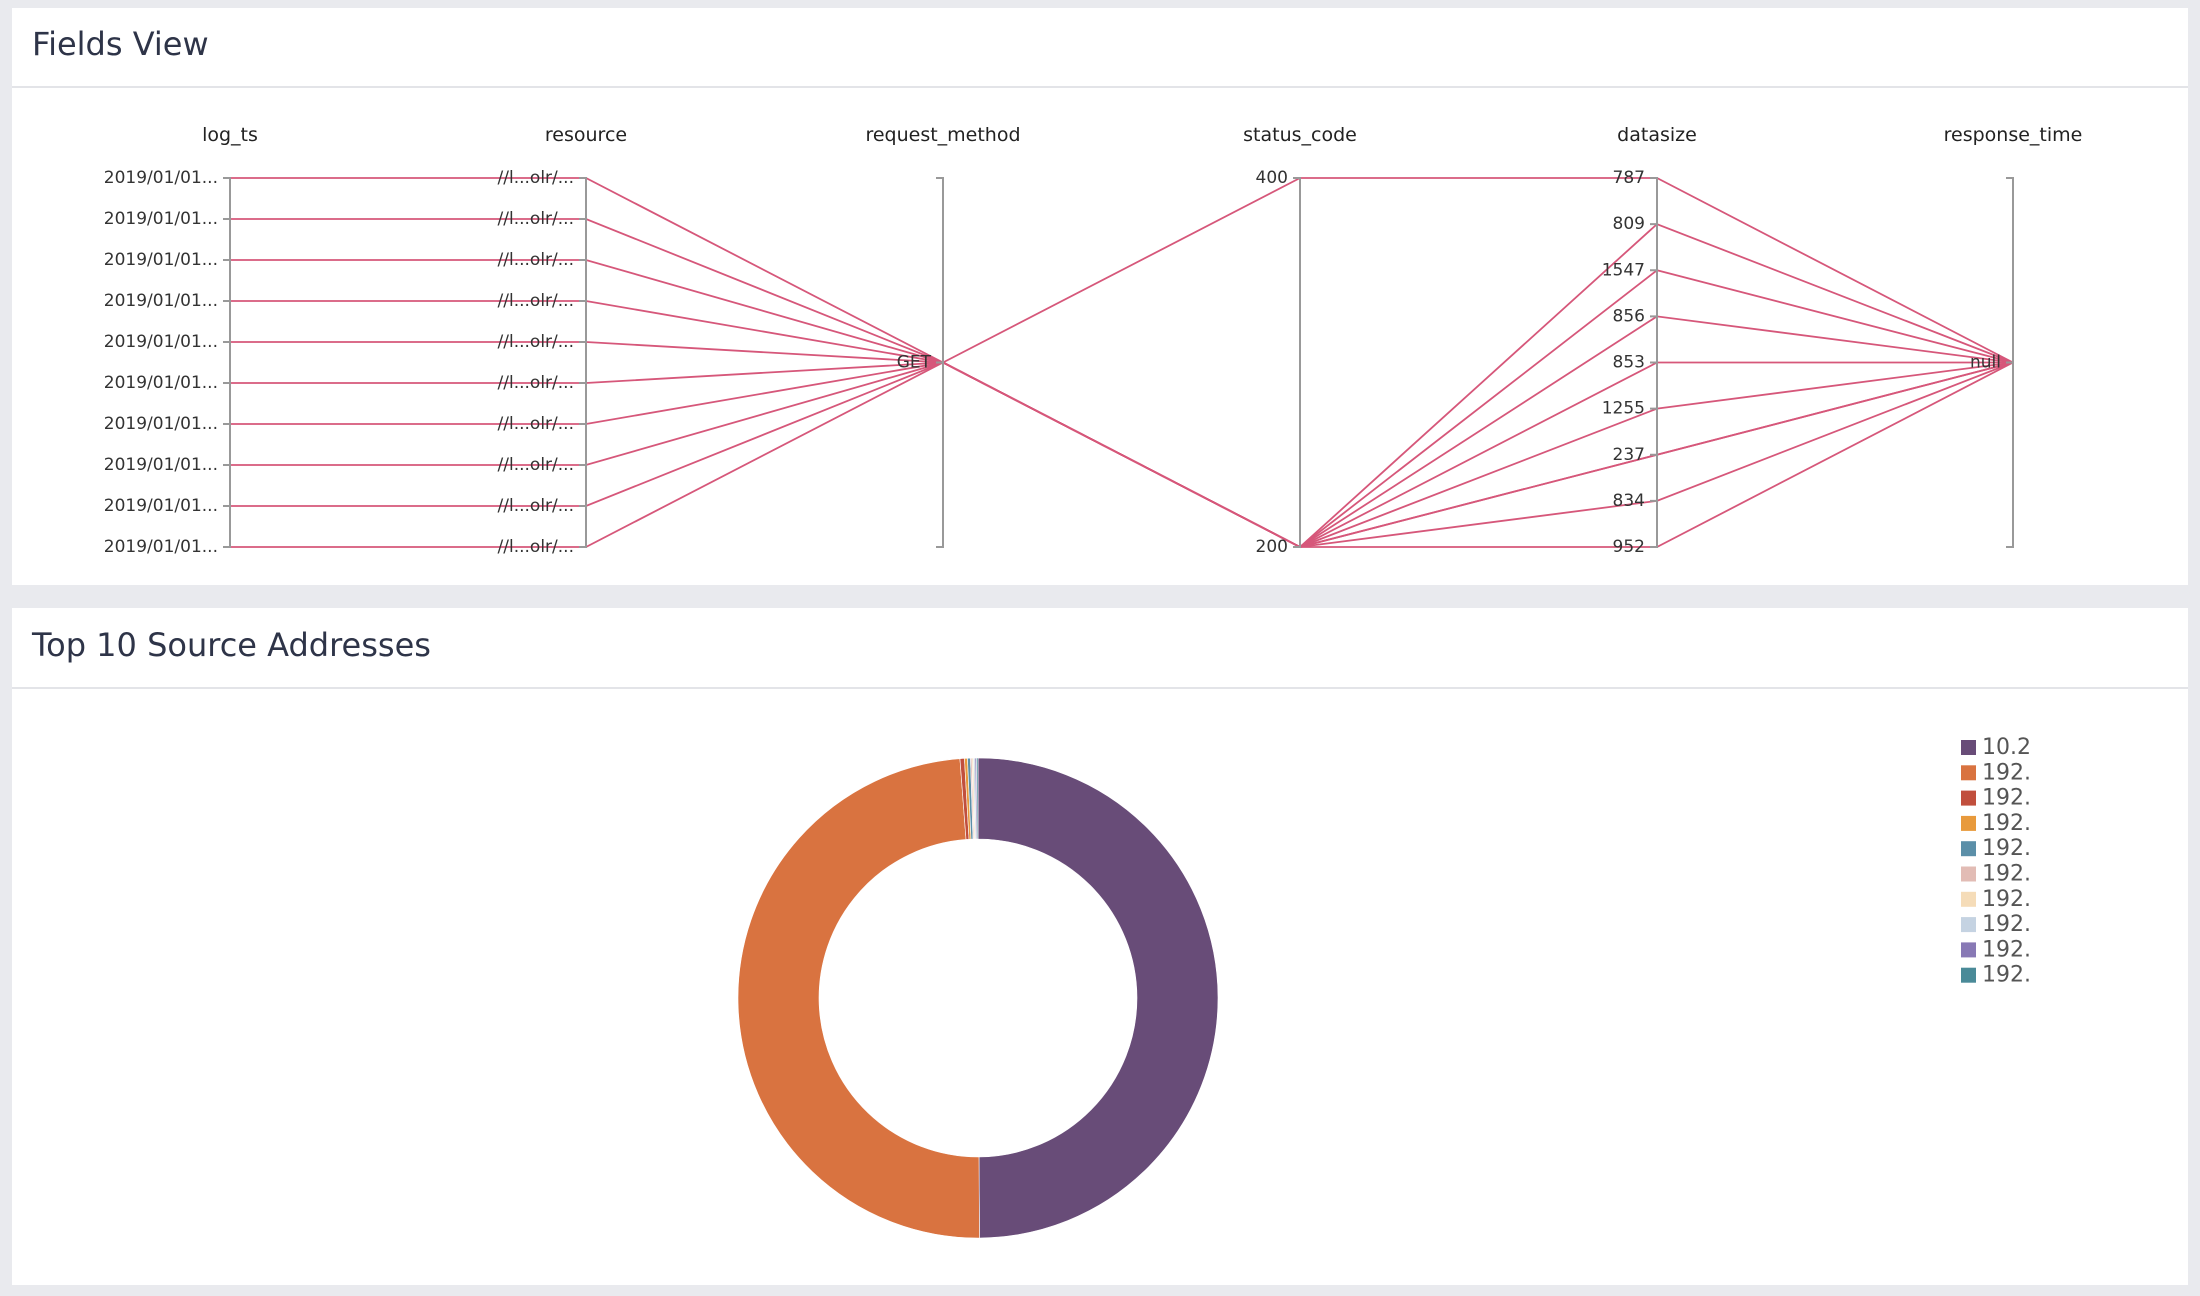 This screenshot has height=1296, width=2200. What do you see at coordinates (942, 135) in the screenshot?
I see `axis-name: request_method` at bounding box center [942, 135].